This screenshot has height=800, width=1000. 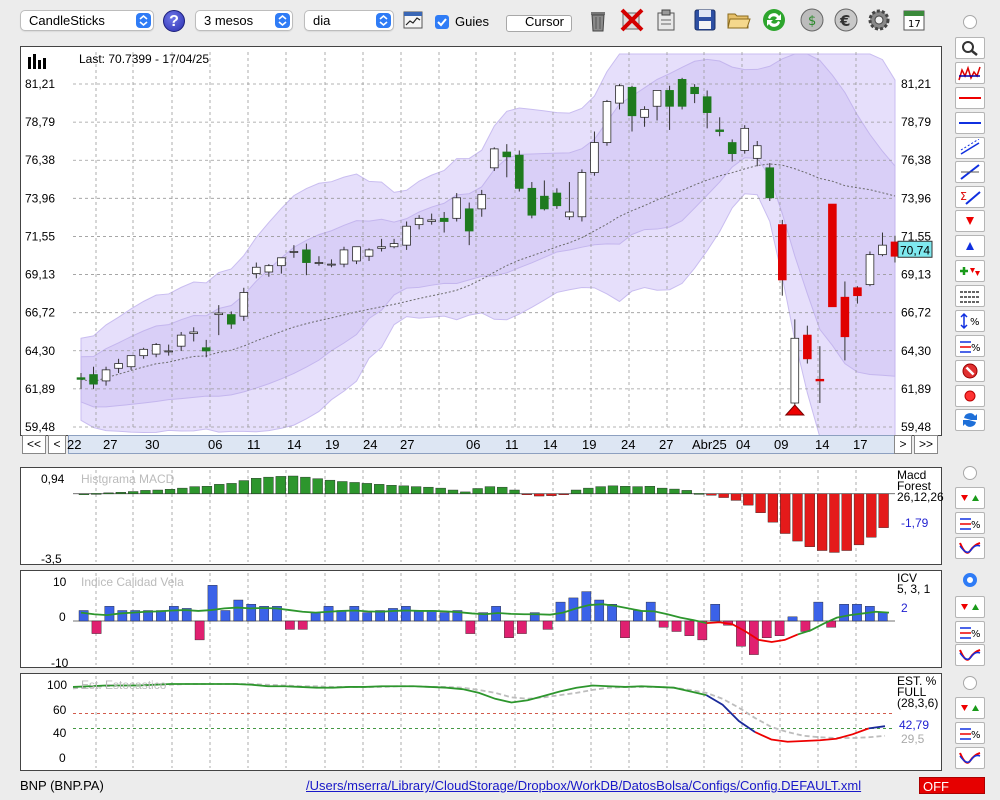 What do you see at coordinates (970, 498) in the screenshot?
I see `macd-arrows-button` at bounding box center [970, 498].